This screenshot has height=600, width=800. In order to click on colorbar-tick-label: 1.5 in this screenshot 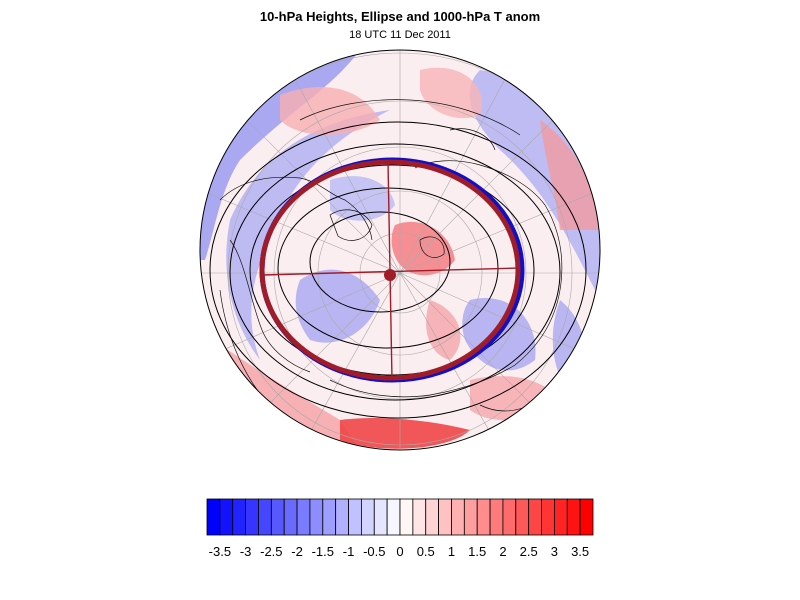, I will do `click(477, 551)`.